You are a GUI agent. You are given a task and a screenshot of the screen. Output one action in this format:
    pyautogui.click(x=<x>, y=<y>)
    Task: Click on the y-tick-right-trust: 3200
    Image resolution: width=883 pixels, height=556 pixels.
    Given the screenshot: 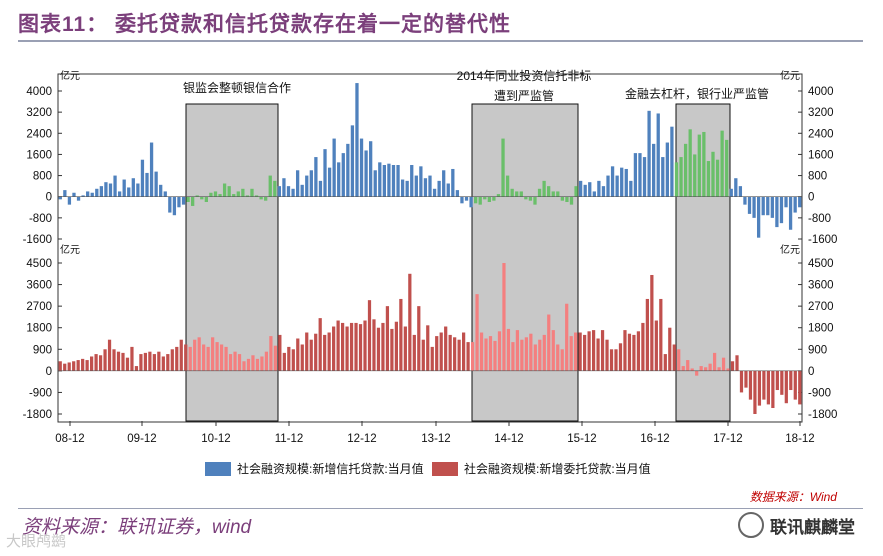 What is the action you would take?
    pyautogui.click(x=821, y=113)
    